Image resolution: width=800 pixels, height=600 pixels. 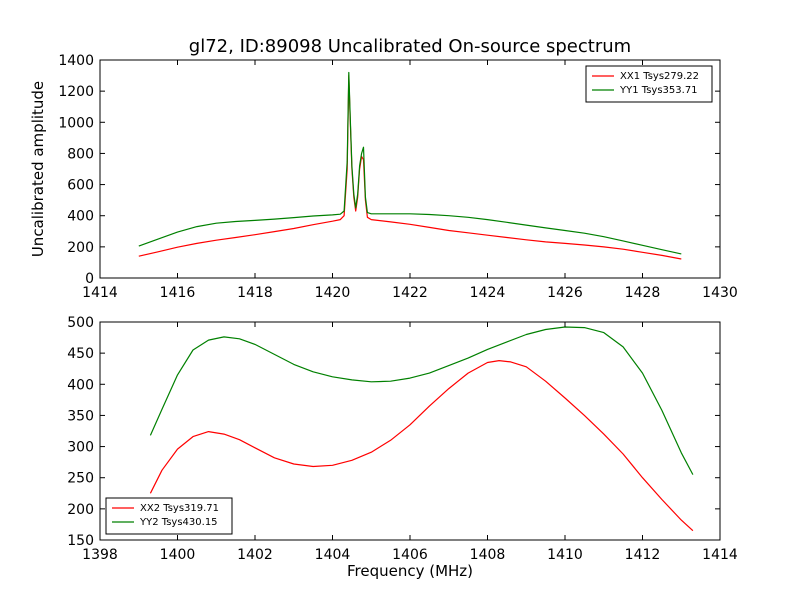 What do you see at coordinates (565, 555) in the screenshot?
I see `x-tick-label: 1410` at bounding box center [565, 555].